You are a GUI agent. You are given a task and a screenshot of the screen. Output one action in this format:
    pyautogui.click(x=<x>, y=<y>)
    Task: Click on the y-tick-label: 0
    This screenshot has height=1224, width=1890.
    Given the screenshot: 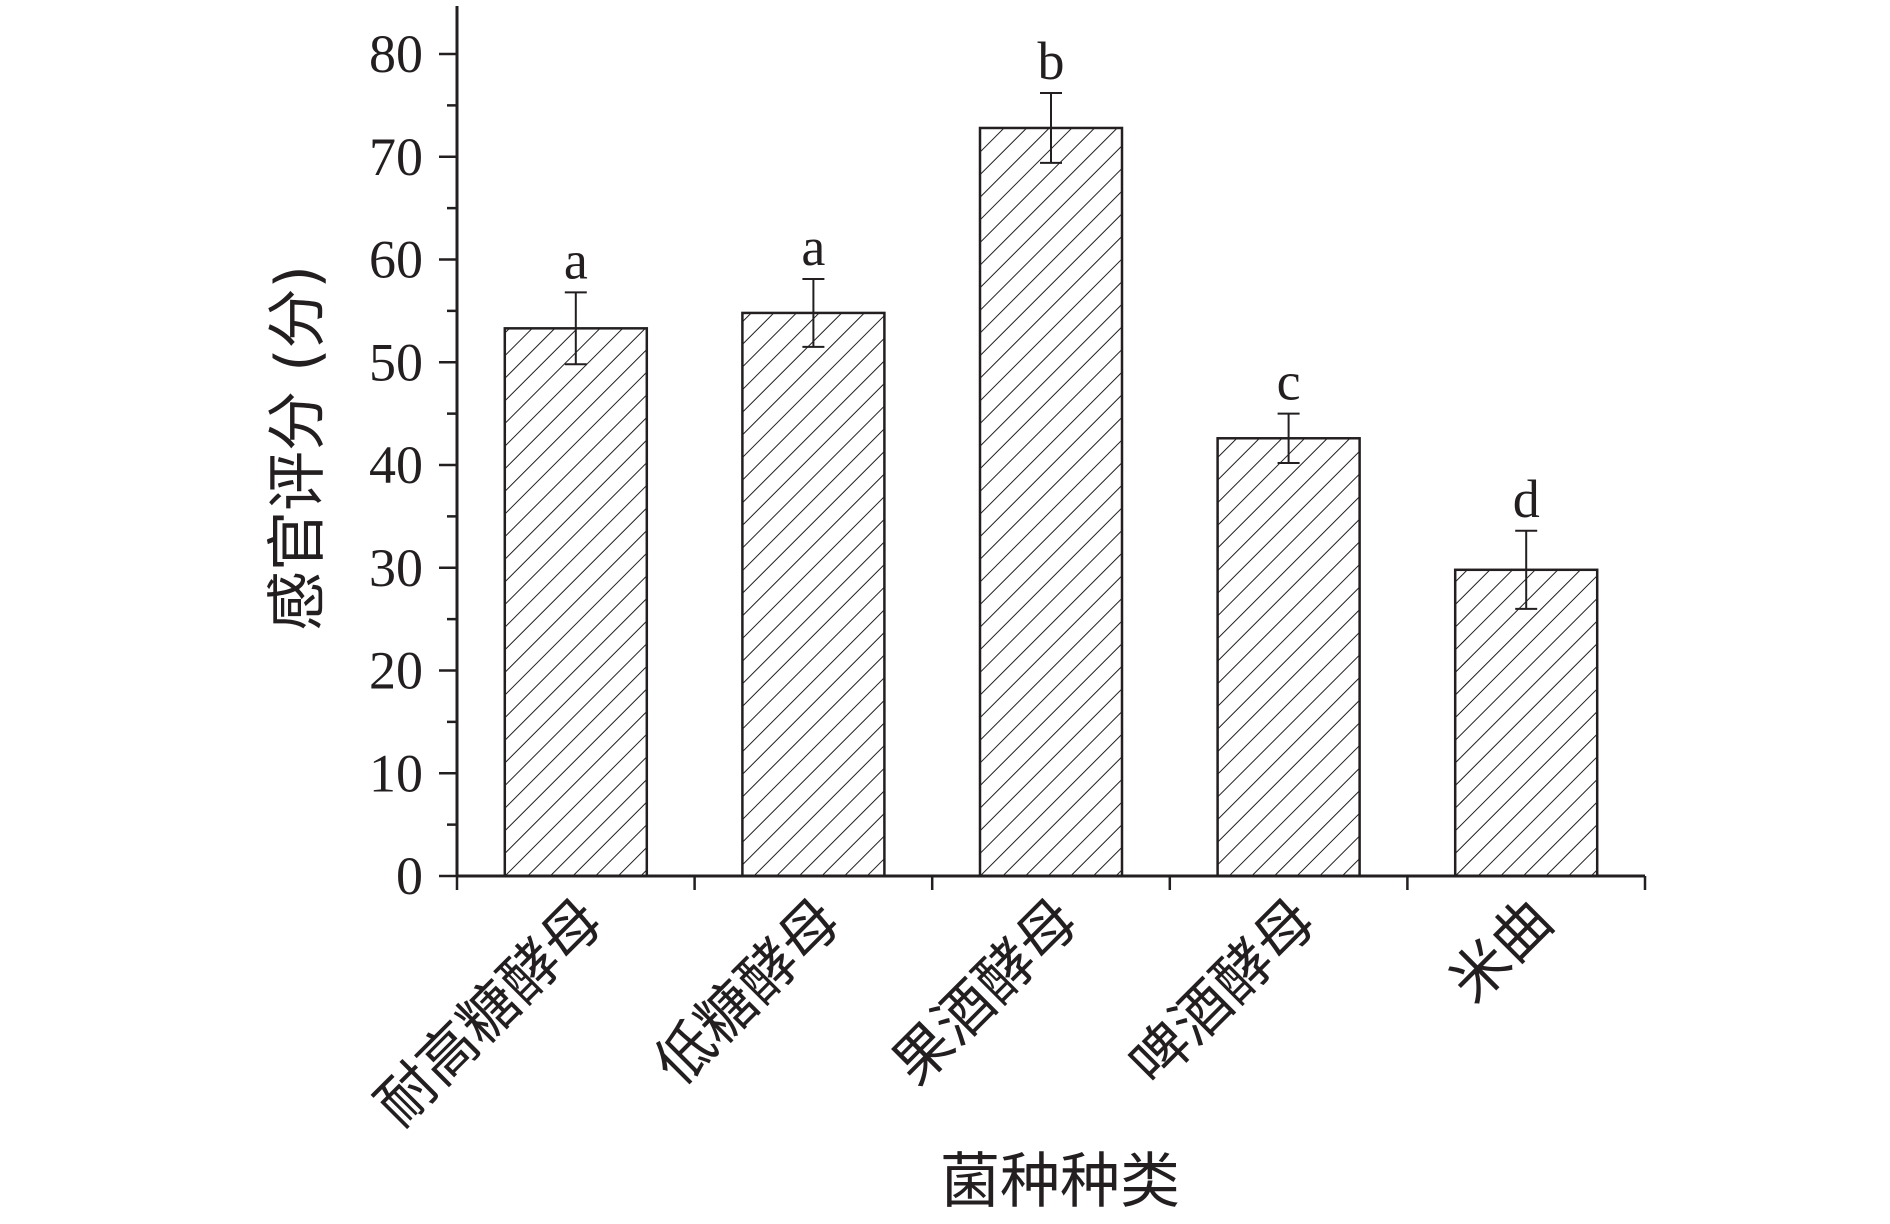 What is the action you would take?
    pyautogui.click(x=409, y=876)
    